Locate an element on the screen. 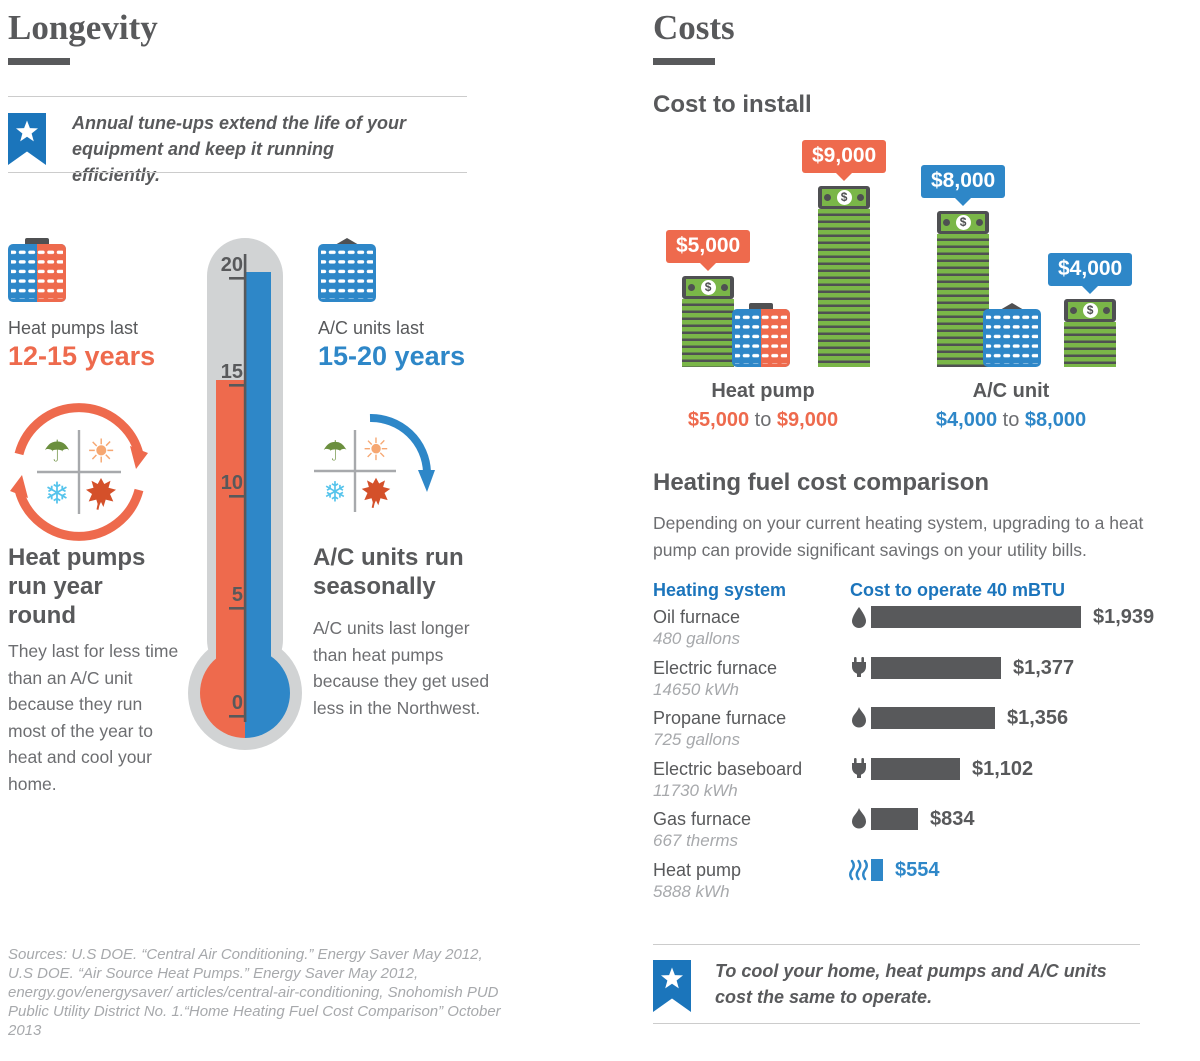 This screenshot has height=1061, width=1200. table-row: Electric furnace 14650 kWh $1,377 is located at coordinates (926, 682).